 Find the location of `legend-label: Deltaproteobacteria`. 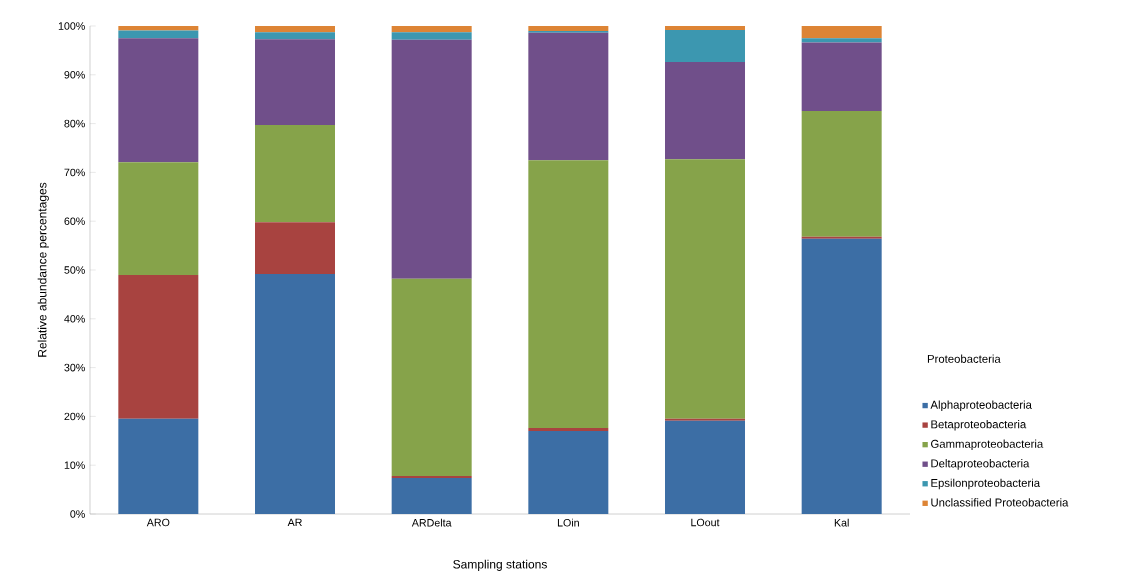

legend-label: Deltaproteobacteria is located at coordinates (980, 464).